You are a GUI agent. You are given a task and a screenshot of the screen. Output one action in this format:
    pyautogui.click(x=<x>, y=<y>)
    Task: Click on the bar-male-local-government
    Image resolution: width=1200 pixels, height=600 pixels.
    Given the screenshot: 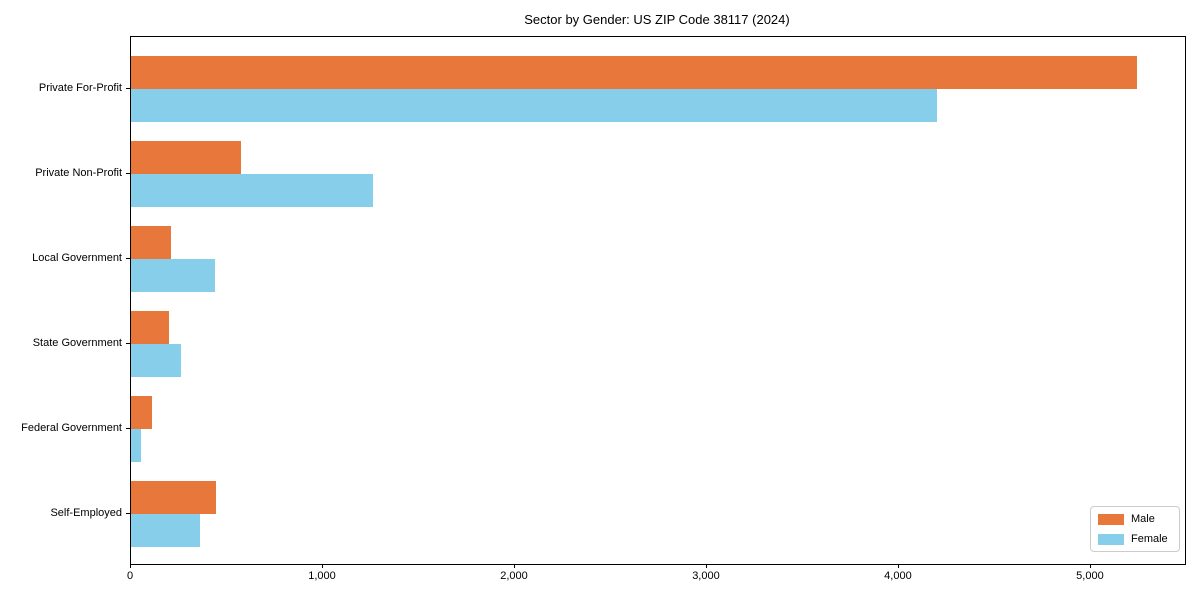 What is the action you would take?
    pyautogui.click(x=151, y=242)
    